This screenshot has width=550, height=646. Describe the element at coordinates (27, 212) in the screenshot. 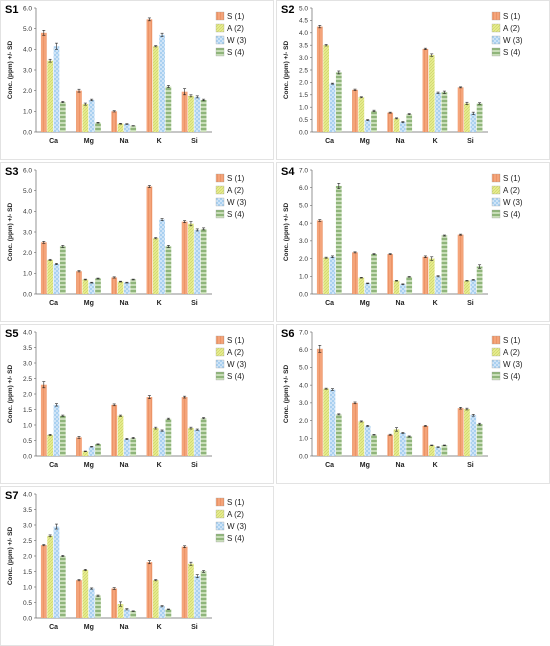

I see `y-tick-label: 4.0` at that location.